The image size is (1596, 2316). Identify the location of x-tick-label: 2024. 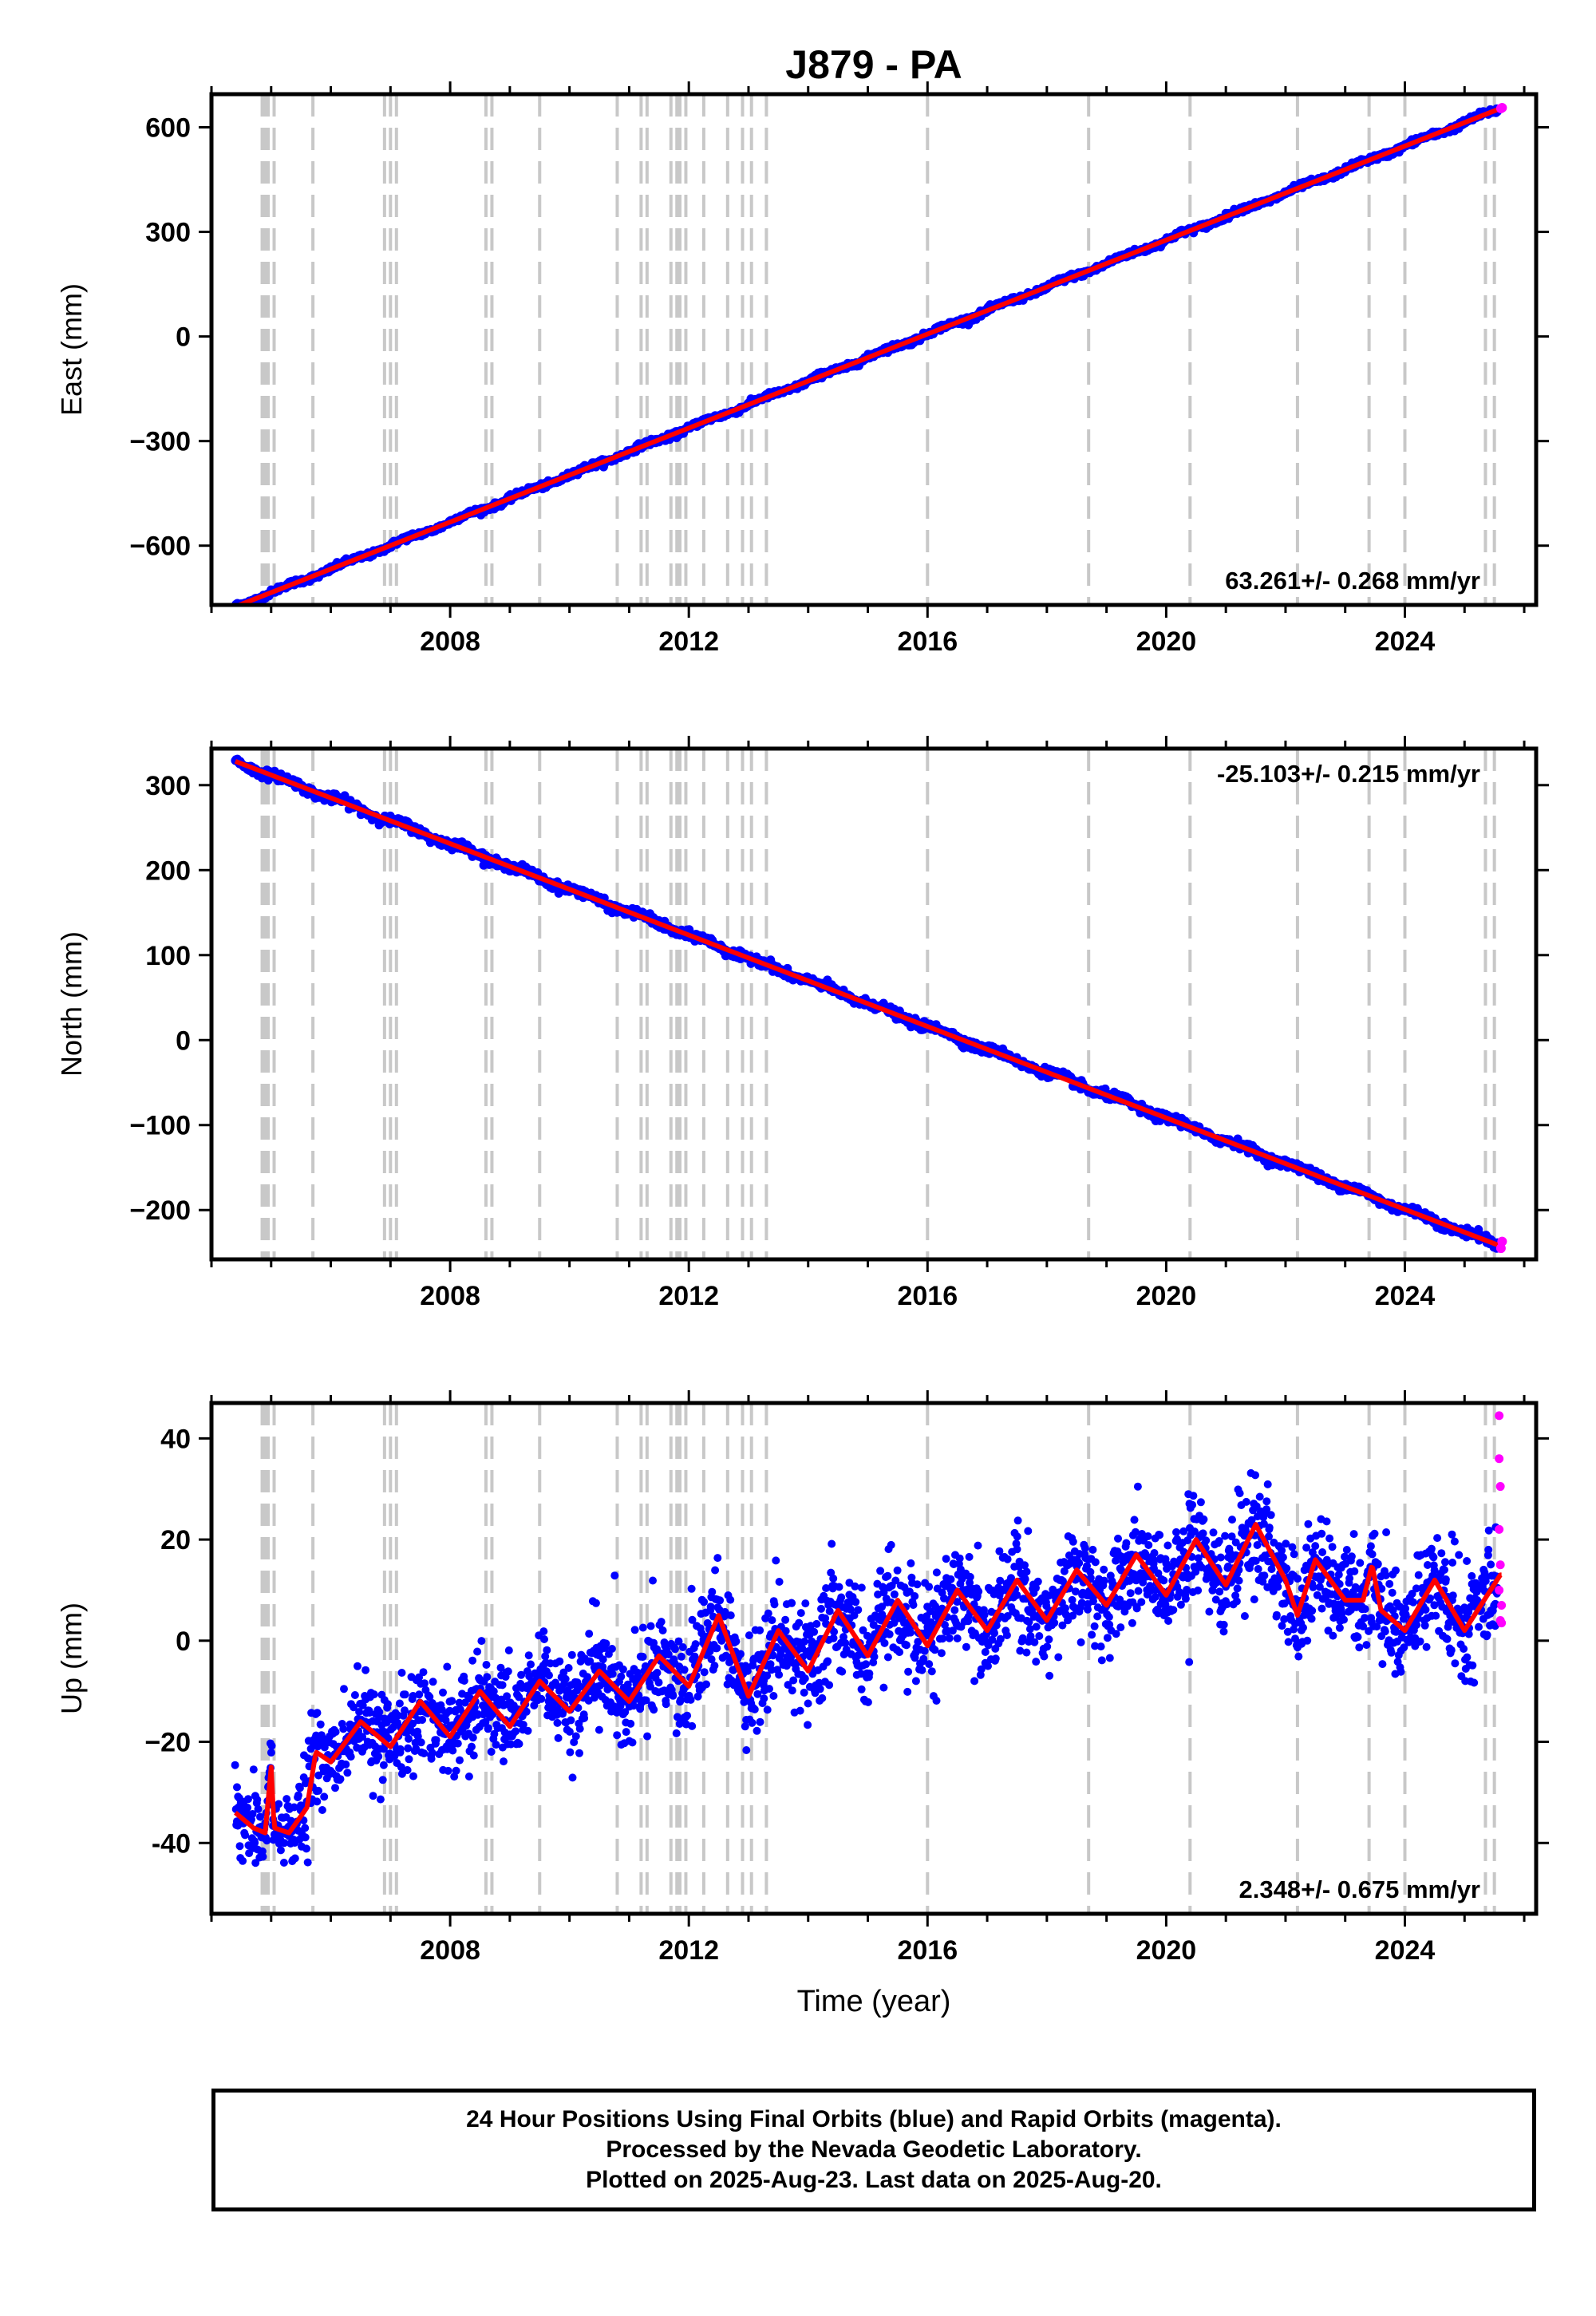
(1405, 641).